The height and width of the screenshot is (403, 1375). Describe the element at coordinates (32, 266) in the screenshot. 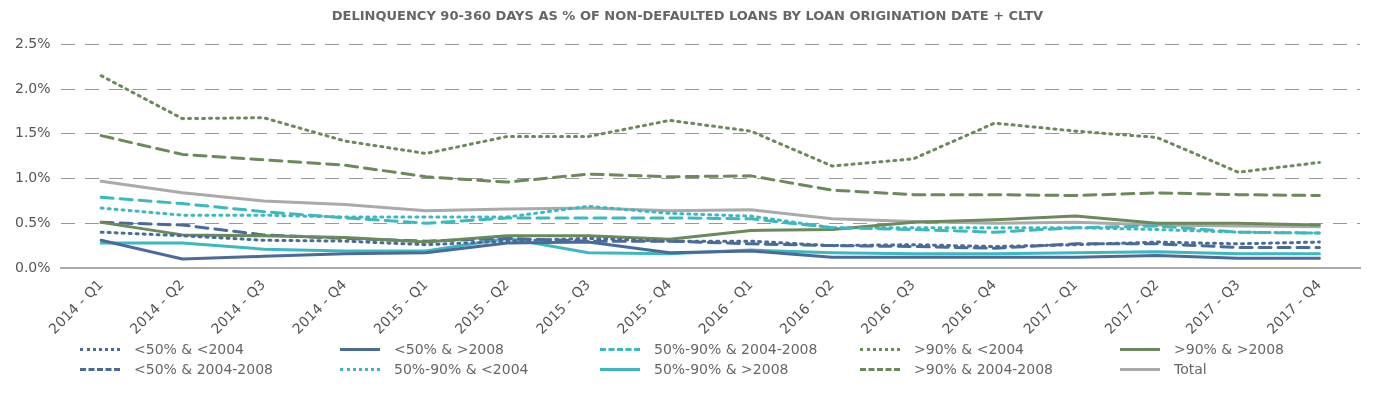

I see `y-tick-label: 0.0%` at that location.